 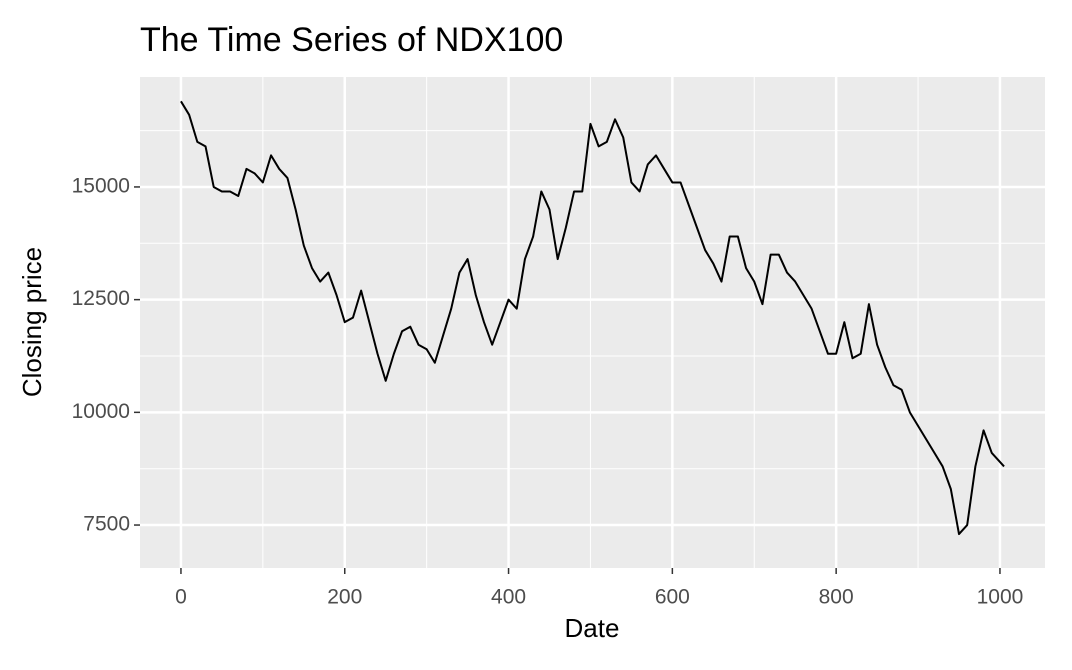 What do you see at coordinates (351, 40) in the screenshot?
I see `chart-title: The Time Series of NDX100` at bounding box center [351, 40].